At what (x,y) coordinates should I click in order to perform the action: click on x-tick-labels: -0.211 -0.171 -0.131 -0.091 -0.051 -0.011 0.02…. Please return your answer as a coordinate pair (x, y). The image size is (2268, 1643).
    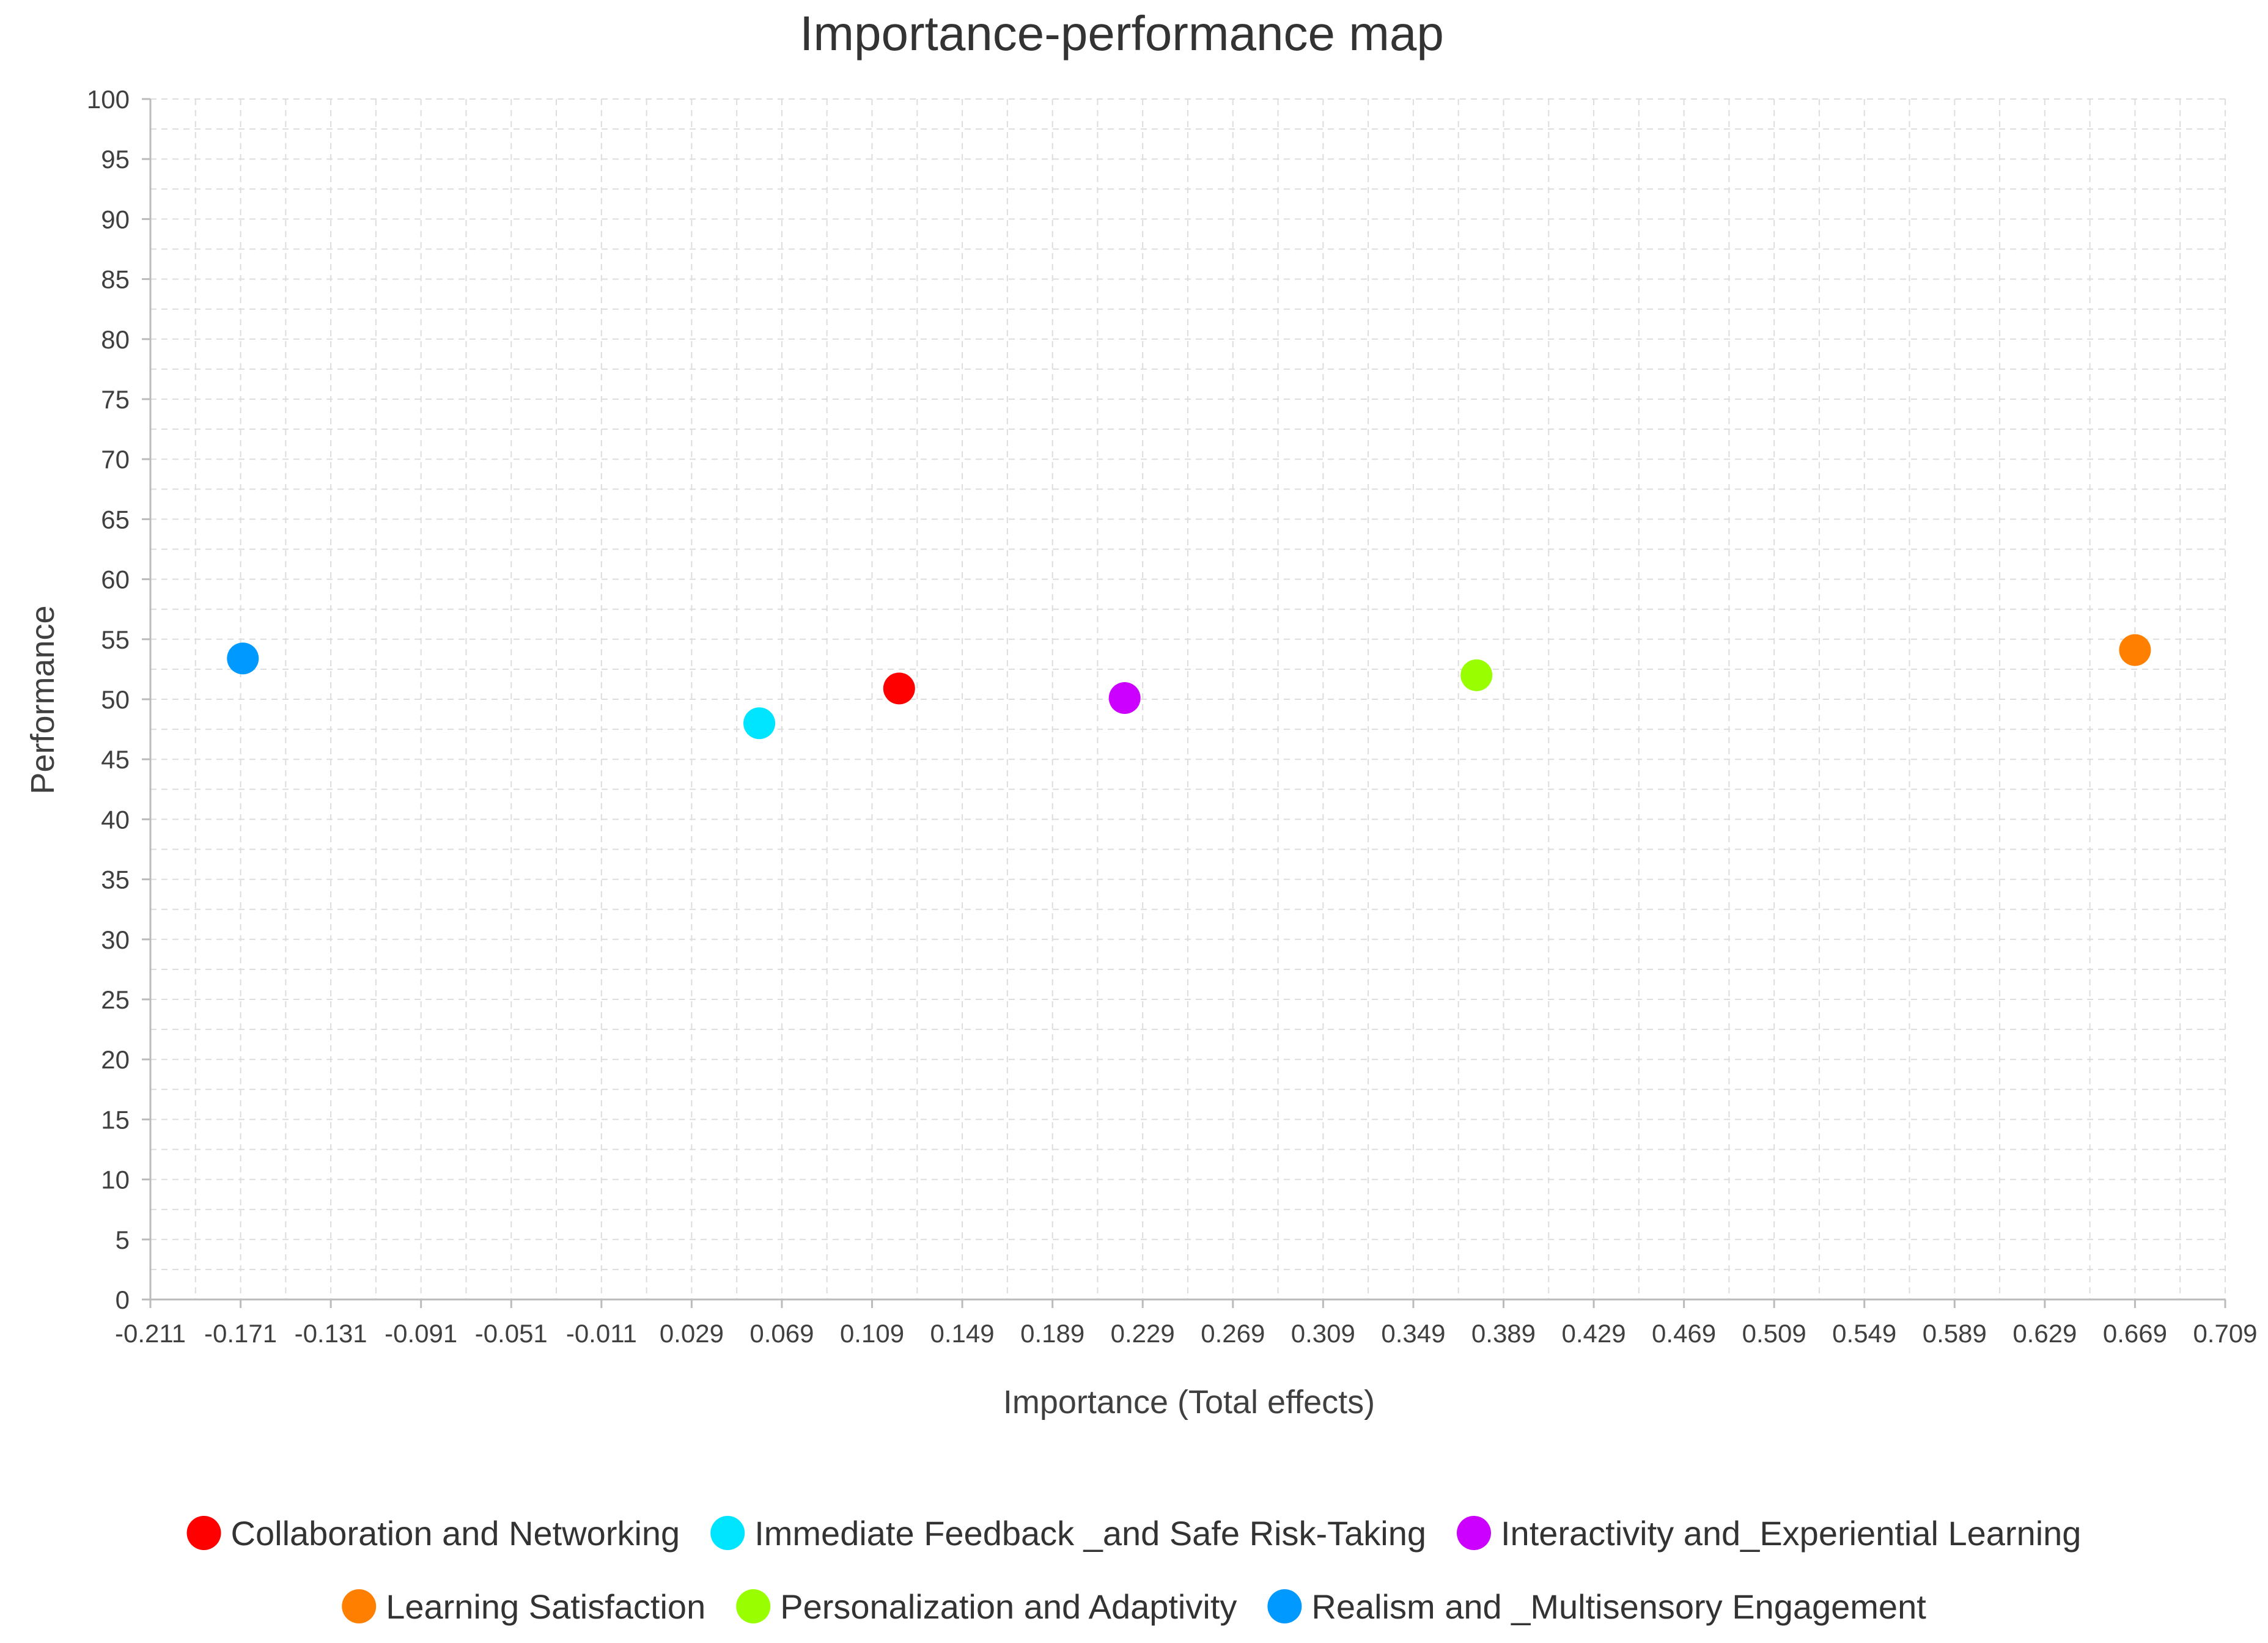
    Looking at the image, I should click on (1186, 1333).